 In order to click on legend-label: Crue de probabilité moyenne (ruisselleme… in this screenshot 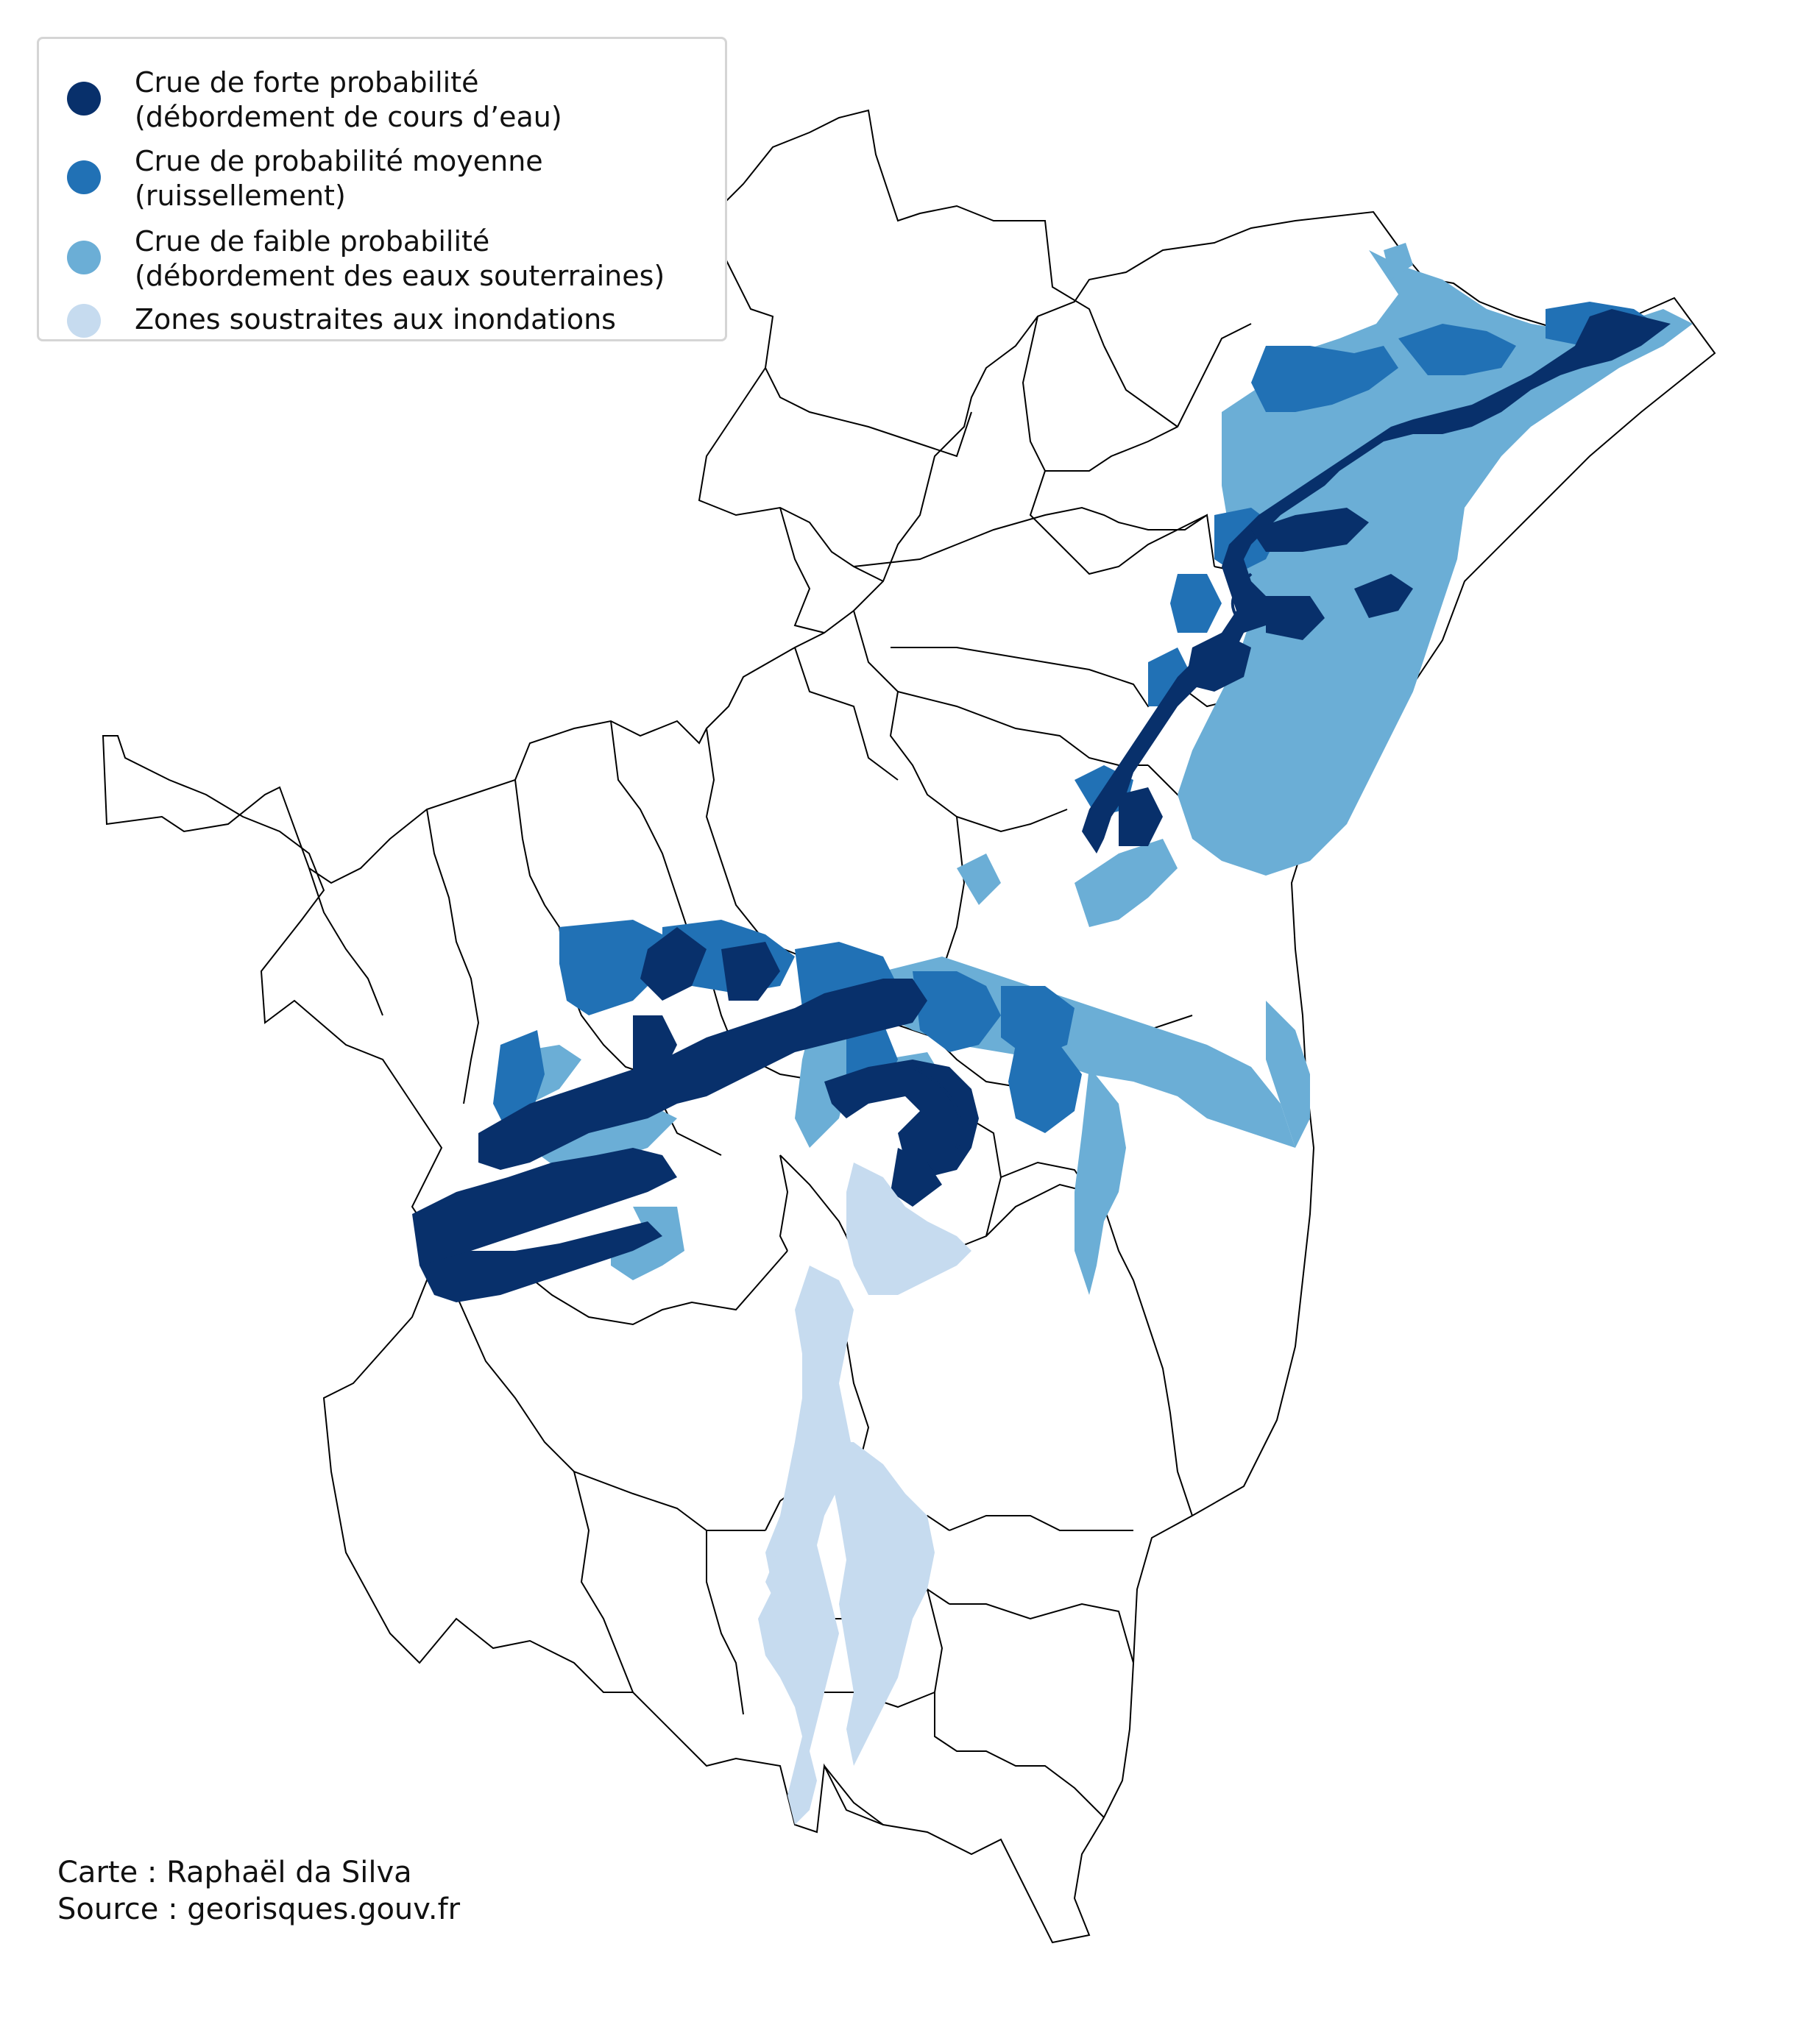, I will do `click(339, 178)`.